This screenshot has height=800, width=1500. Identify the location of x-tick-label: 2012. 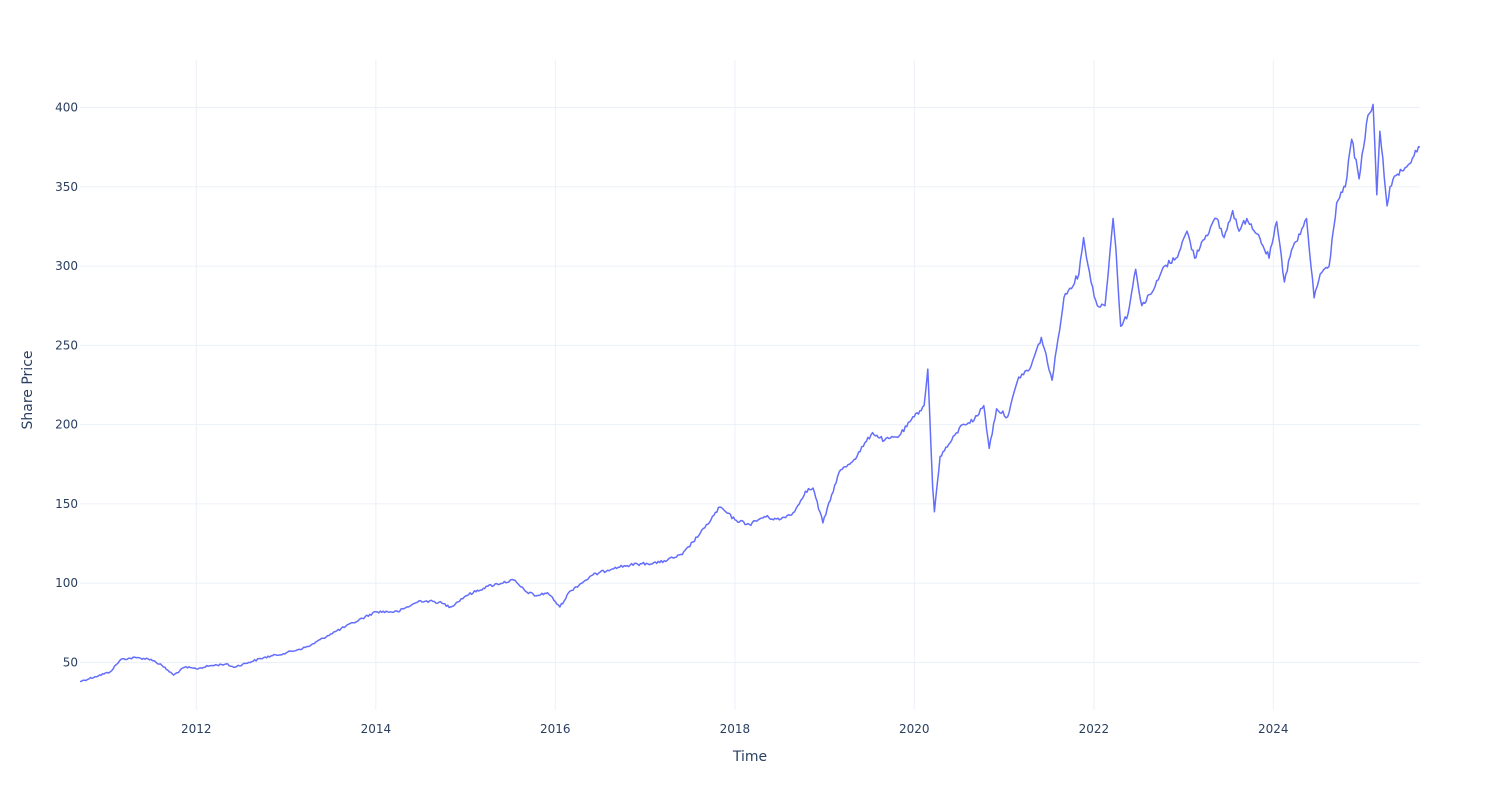
(196, 729).